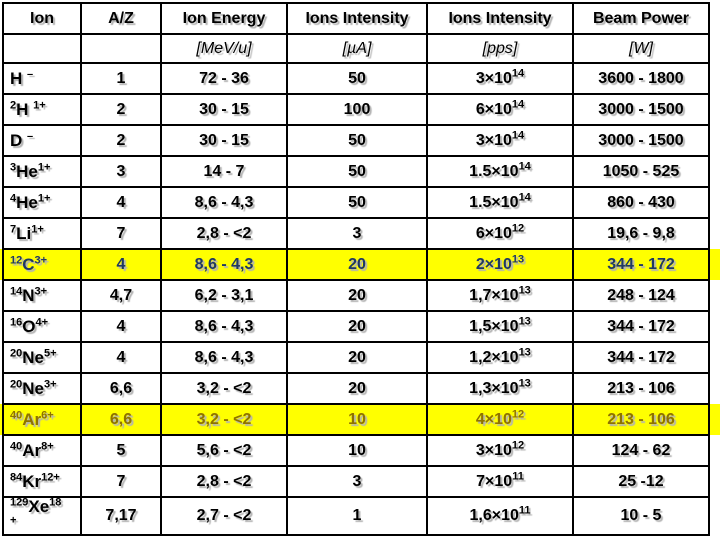 Image resolution: width=720 pixels, height=540 pixels. I want to click on az-cell: 1, so click(121, 78).